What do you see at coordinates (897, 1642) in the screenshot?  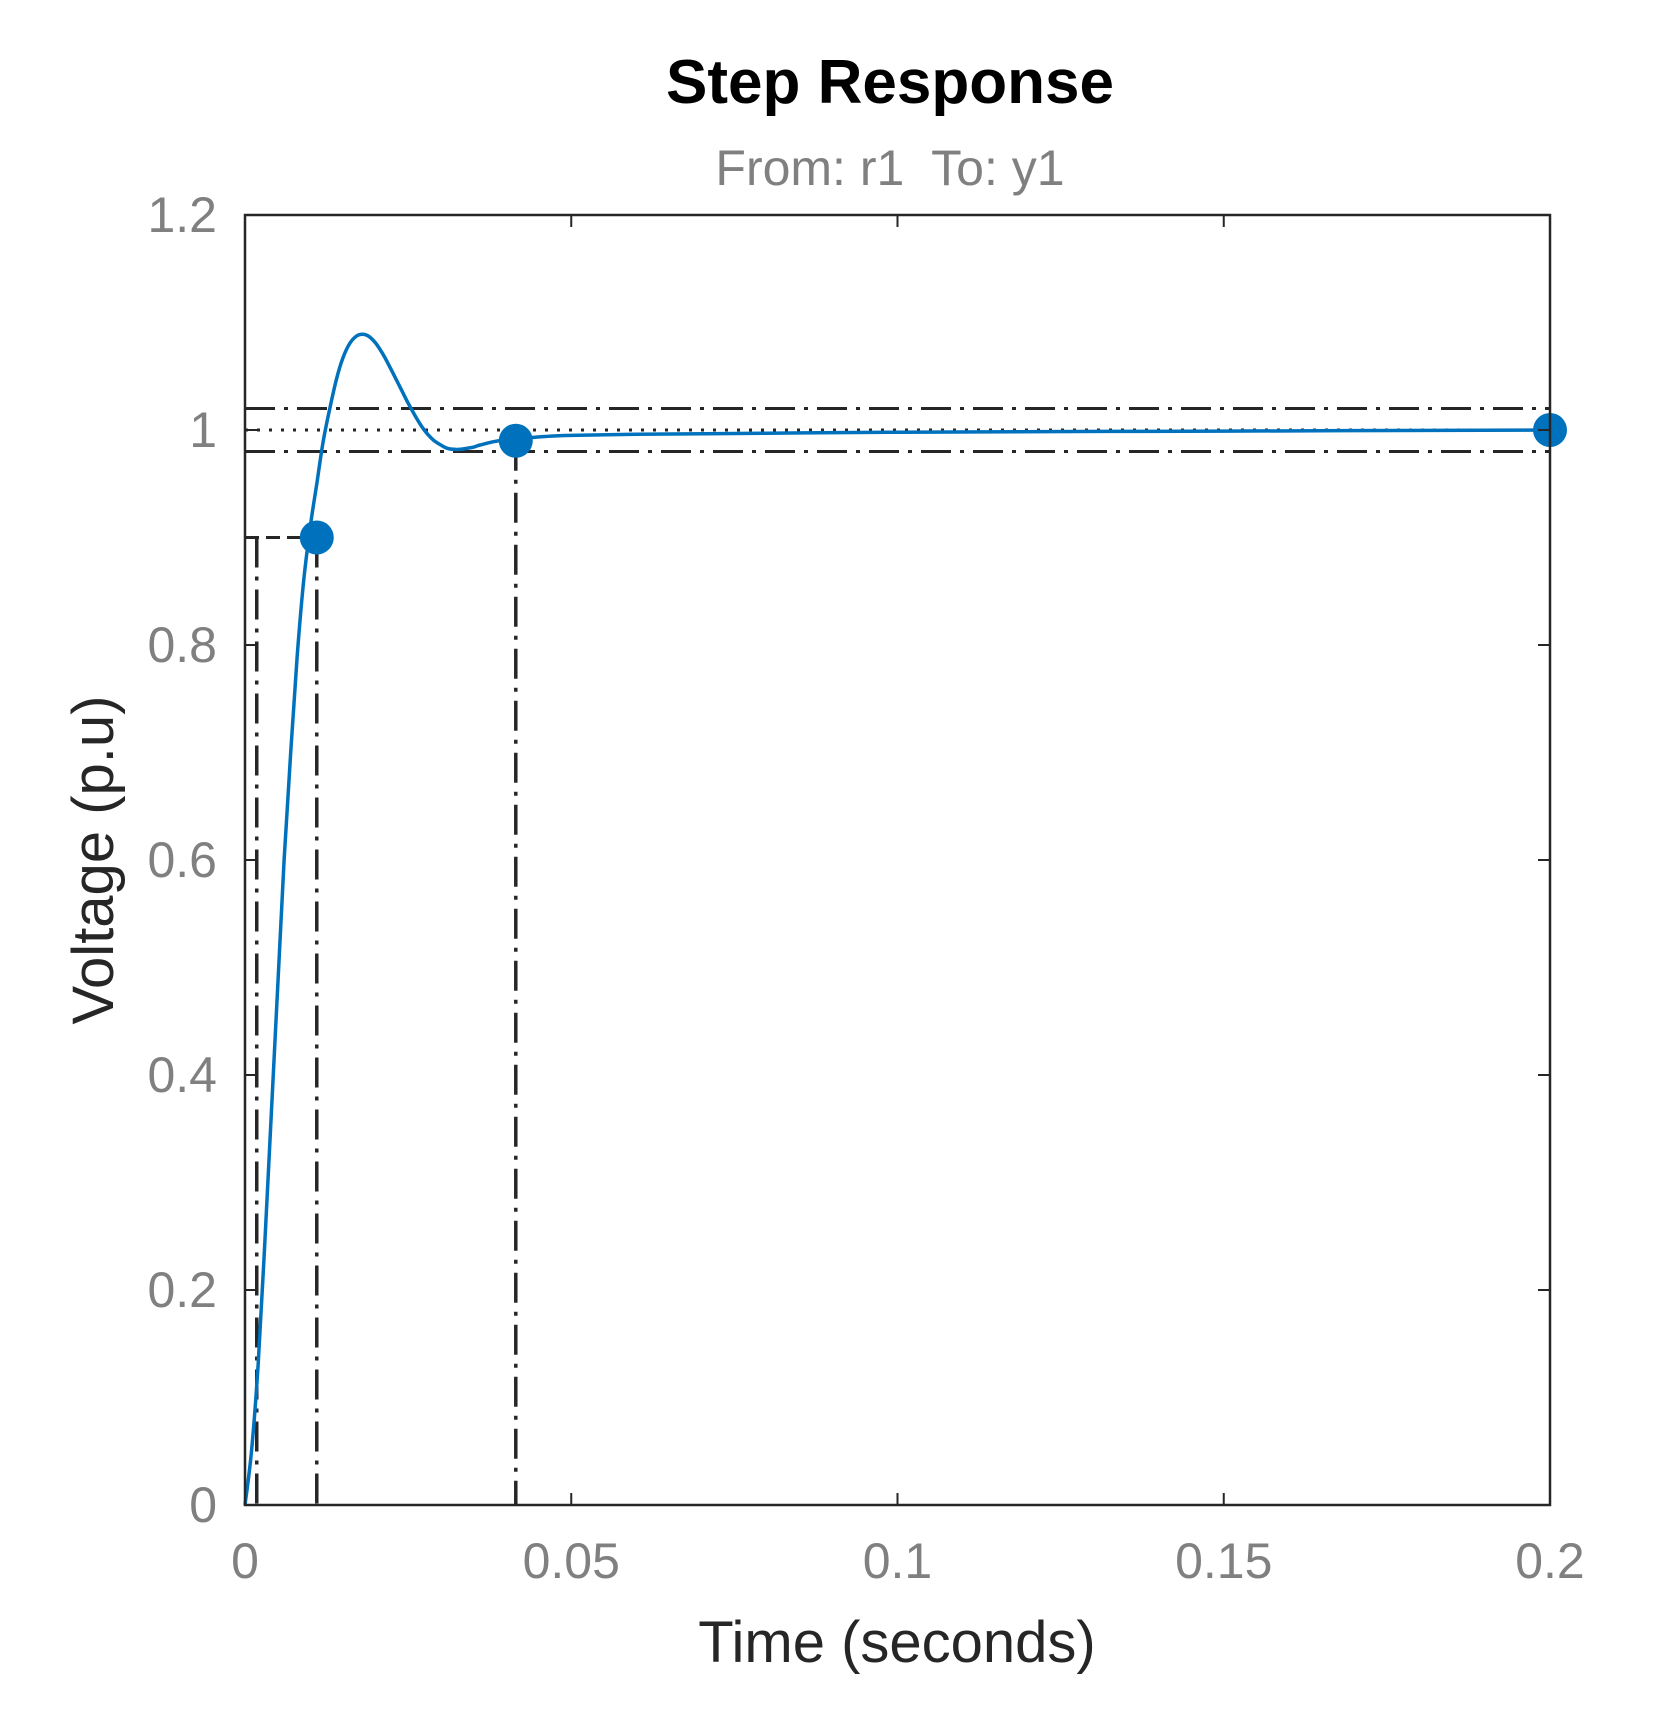 I see `x-axis-label: Time (seconds)` at bounding box center [897, 1642].